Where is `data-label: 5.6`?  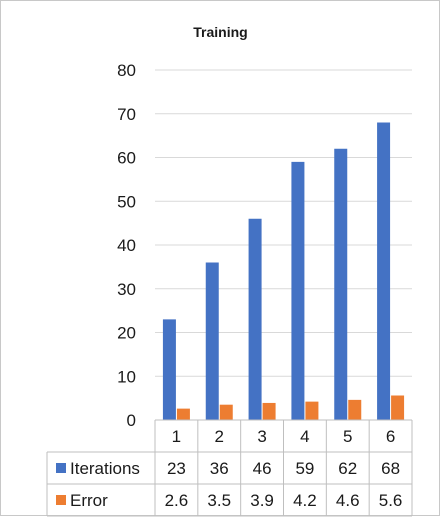
data-label: 5.6 is located at coordinates (391, 500).